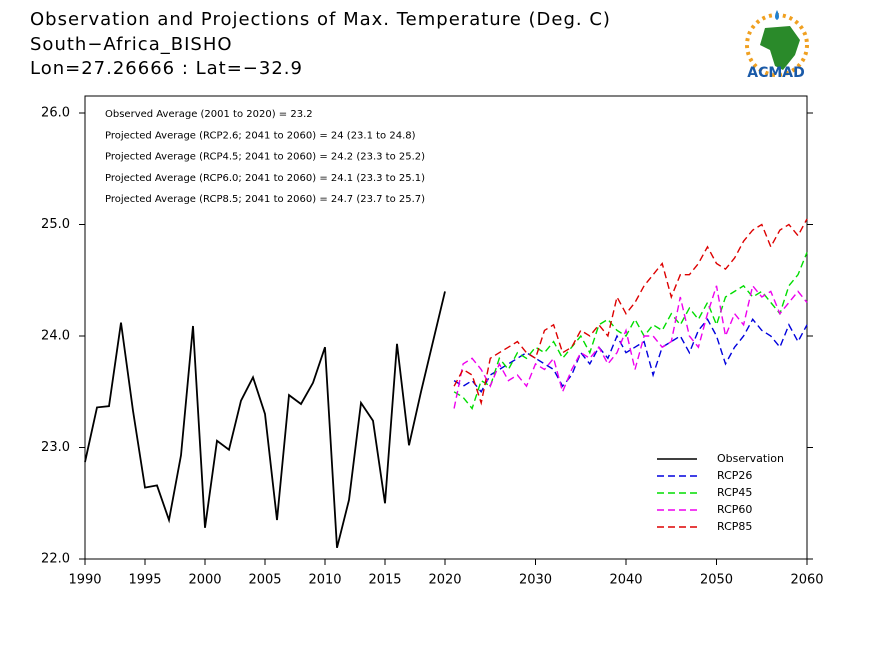 This screenshot has width=879, height=659. What do you see at coordinates (264, 580) in the screenshot?
I see `x-tick-label: 2005` at bounding box center [264, 580].